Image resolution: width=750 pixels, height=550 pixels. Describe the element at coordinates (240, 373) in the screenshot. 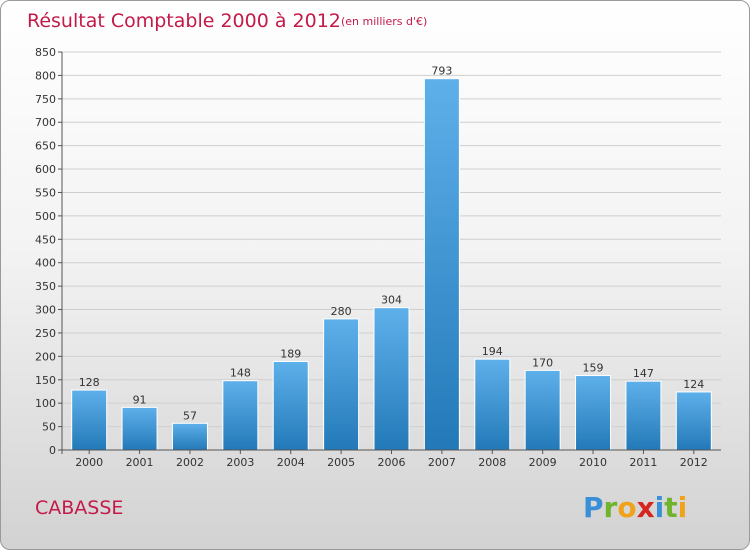

I see `data-label-2003: 148` at that location.